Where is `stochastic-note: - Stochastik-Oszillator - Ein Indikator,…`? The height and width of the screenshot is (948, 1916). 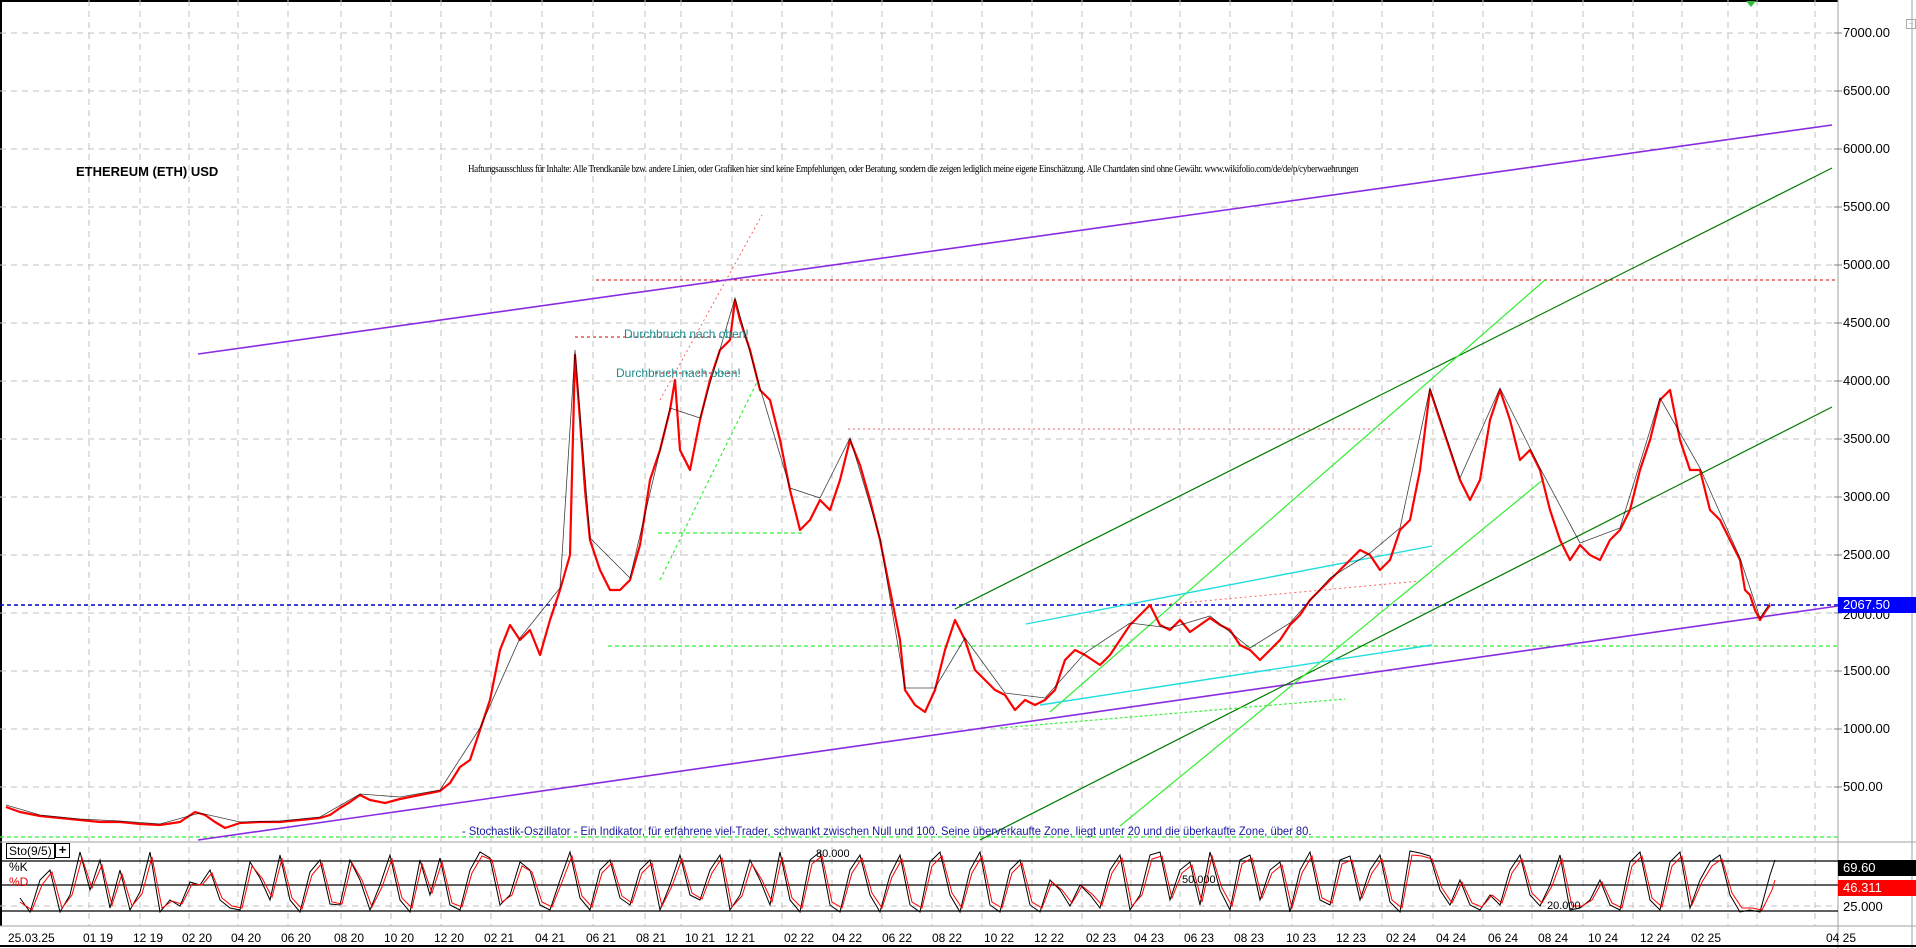
stochastic-note: - Stochastik-Oszillator - Ein Indikator,… is located at coordinates (887, 831).